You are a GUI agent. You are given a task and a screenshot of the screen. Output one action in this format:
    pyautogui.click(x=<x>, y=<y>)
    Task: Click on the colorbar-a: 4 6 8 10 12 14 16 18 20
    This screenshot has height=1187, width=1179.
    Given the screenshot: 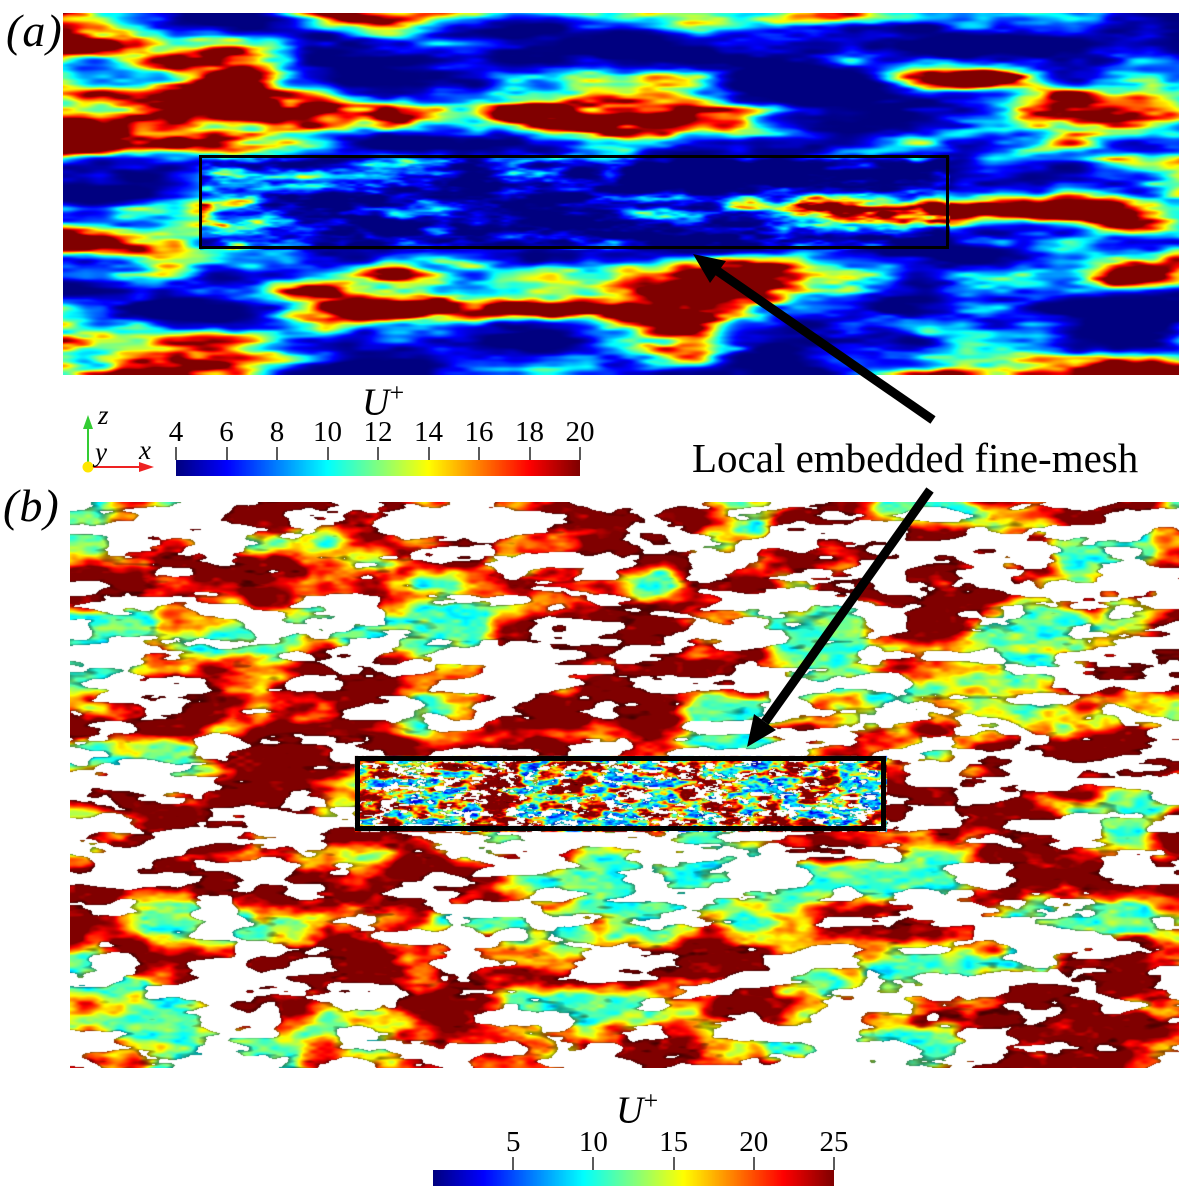 What is the action you would take?
    pyautogui.click(x=382, y=446)
    